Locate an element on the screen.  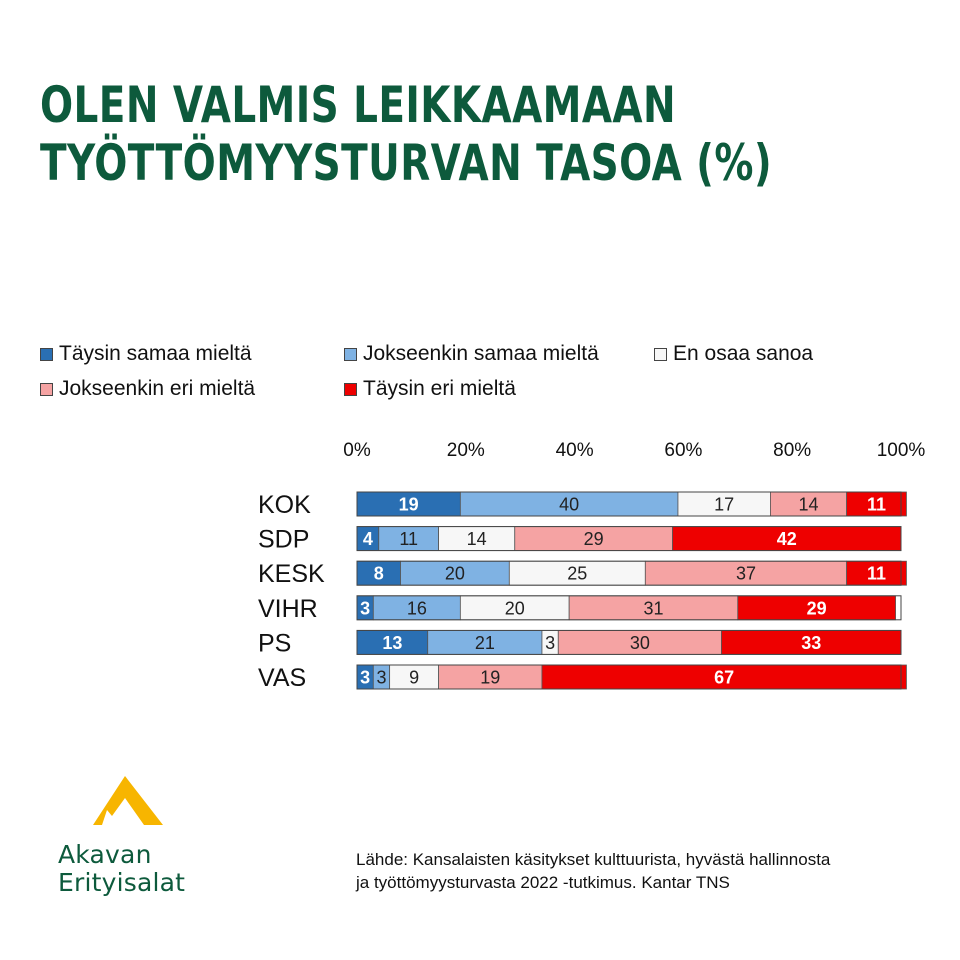
x-tick-label: 60% is located at coordinates (683, 450).